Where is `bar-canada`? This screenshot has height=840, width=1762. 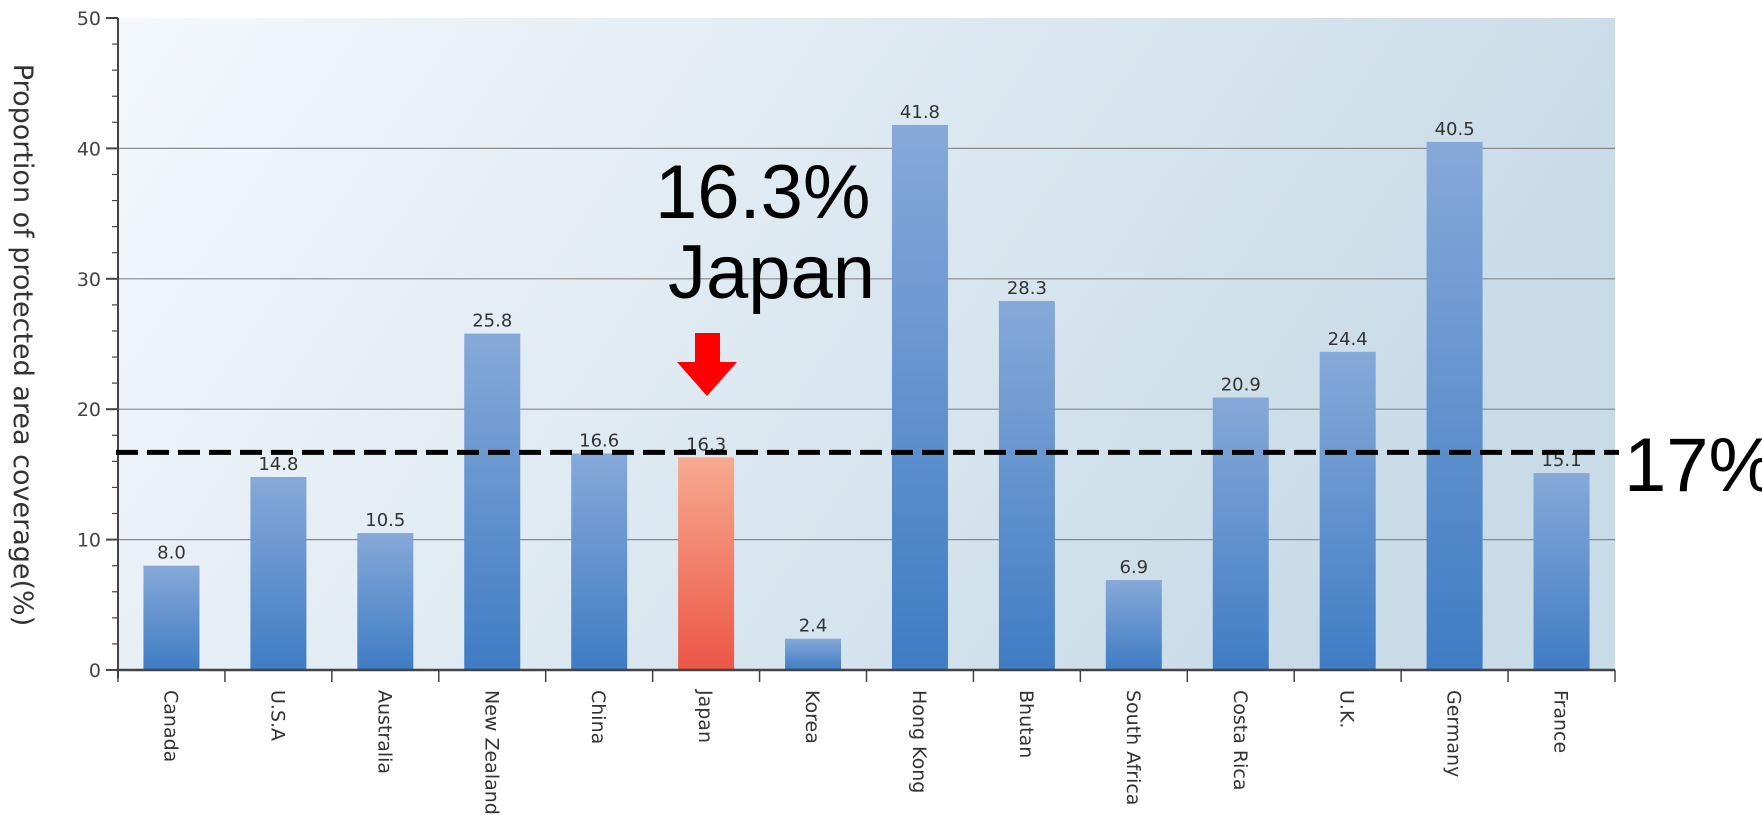
bar-canada is located at coordinates (171, 617).